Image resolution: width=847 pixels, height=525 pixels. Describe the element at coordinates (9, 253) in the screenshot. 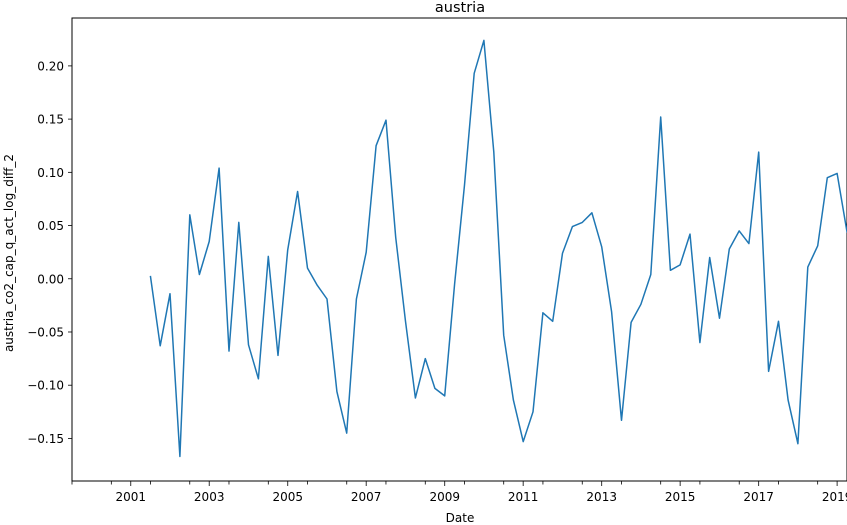

I see `y-axis-title: austria_co2_cap_q_act_log_diff_2` at that location.